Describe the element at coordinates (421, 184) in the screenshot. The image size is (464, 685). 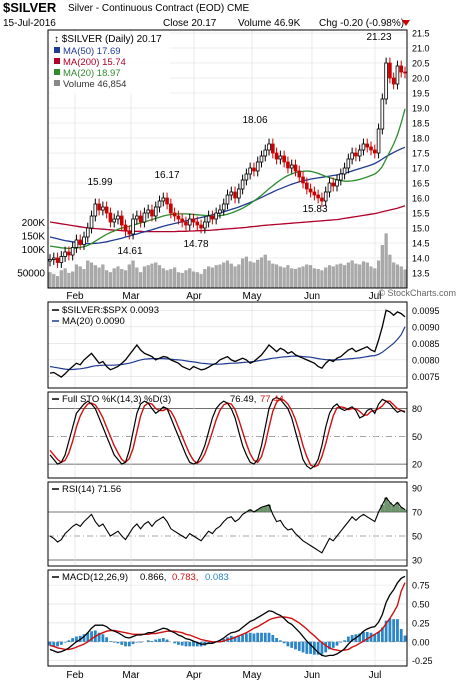
I see `price-tick-label: 16.5` at that location.